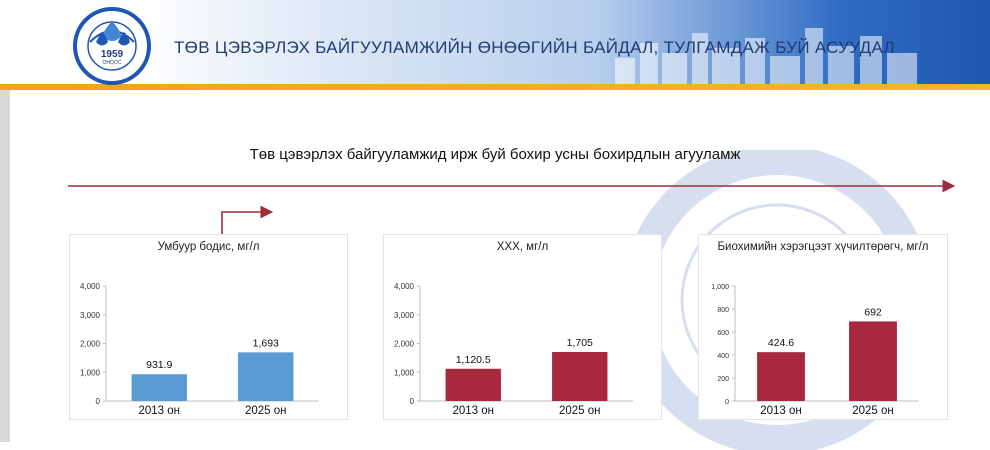 The width and height of the screenshot is (990, 450). Describe the element at coordinates (723, 310) in the screenshot. I see `y-tick-label: 800` at that location.